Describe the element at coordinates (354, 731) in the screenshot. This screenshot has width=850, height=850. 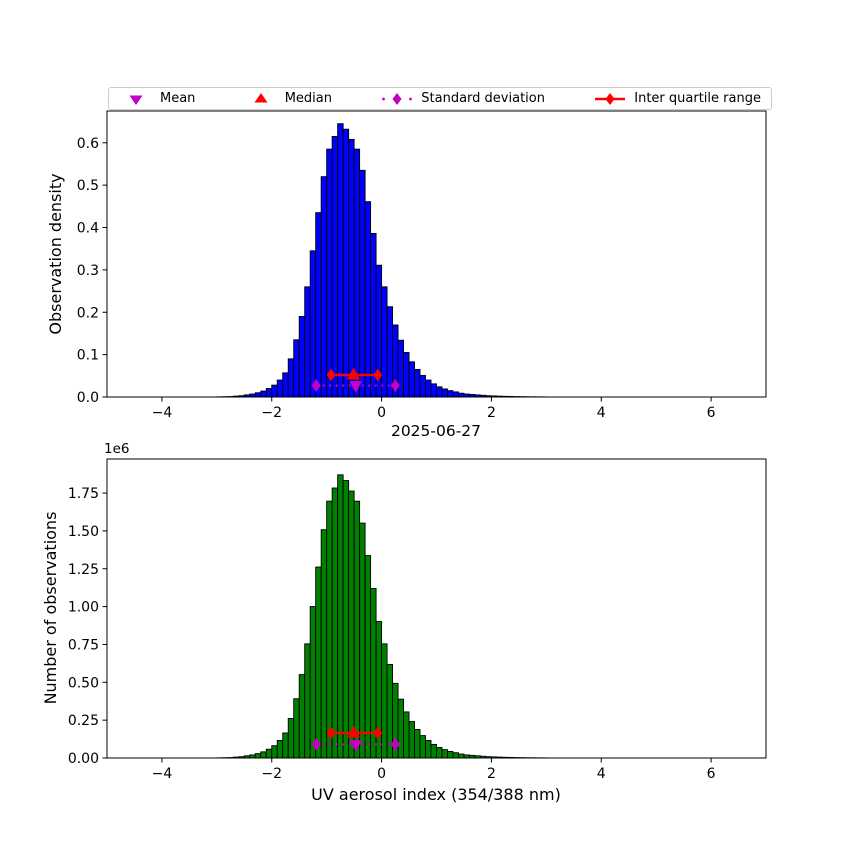
I see `median-marker` at that location.